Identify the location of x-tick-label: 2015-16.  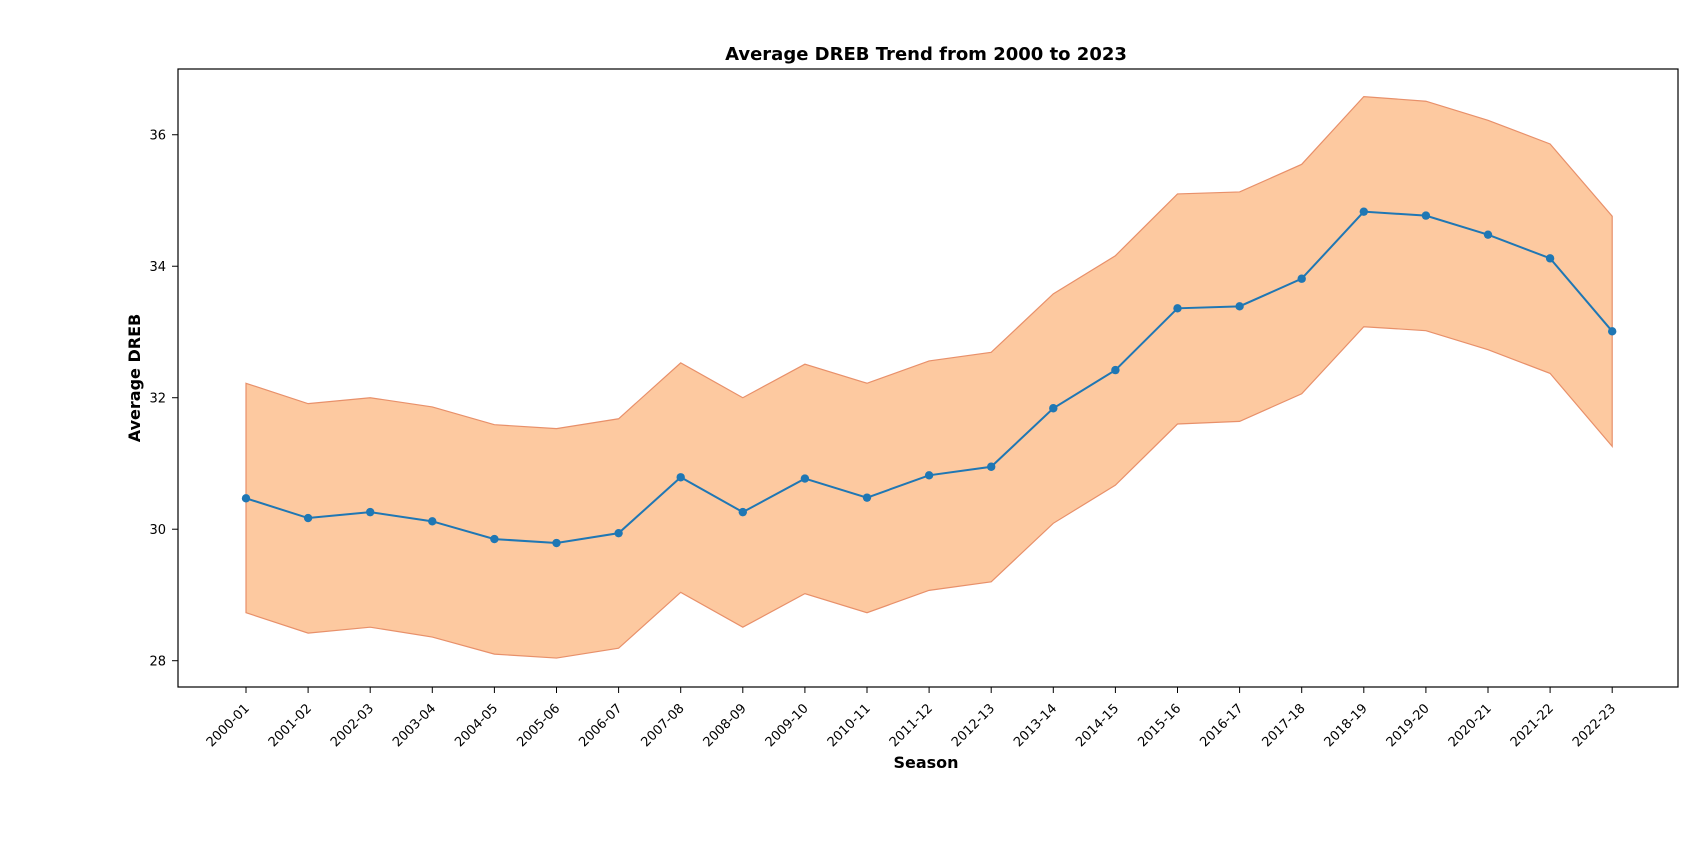
(1159, 725).